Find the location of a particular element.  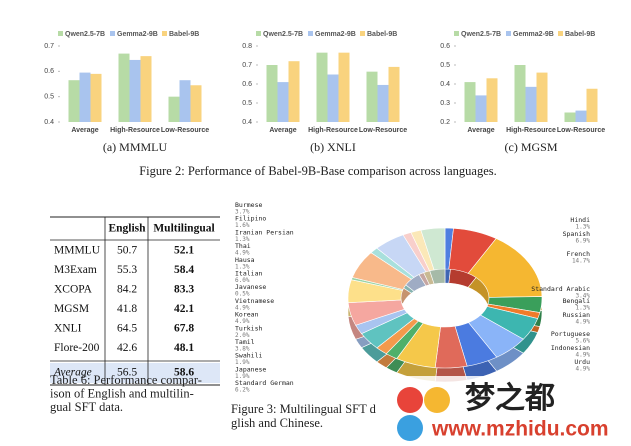

slice-label: Portuguese is located at coordinates (570, 334).